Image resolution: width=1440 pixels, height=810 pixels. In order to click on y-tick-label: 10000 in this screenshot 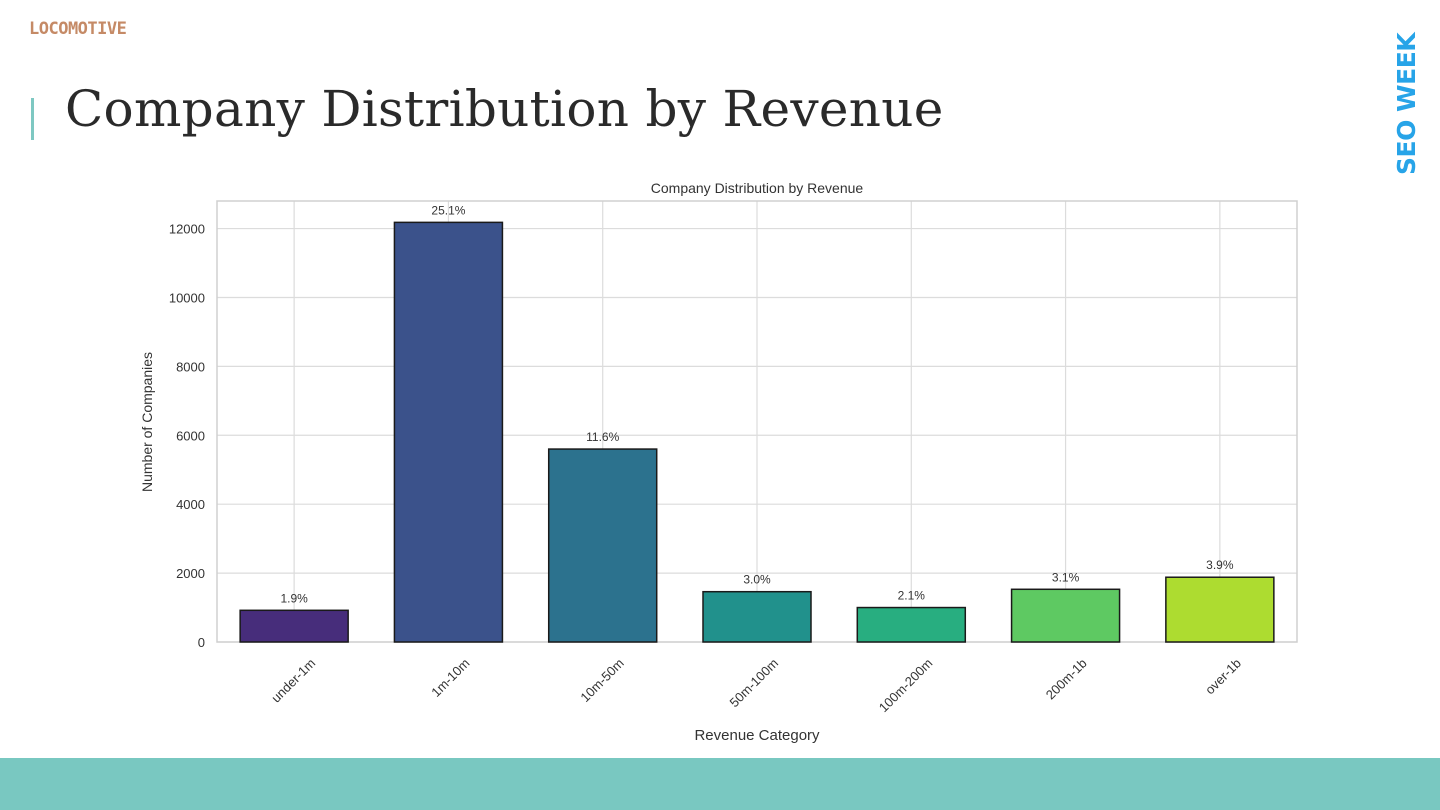, I will do `click(187, 297)`.